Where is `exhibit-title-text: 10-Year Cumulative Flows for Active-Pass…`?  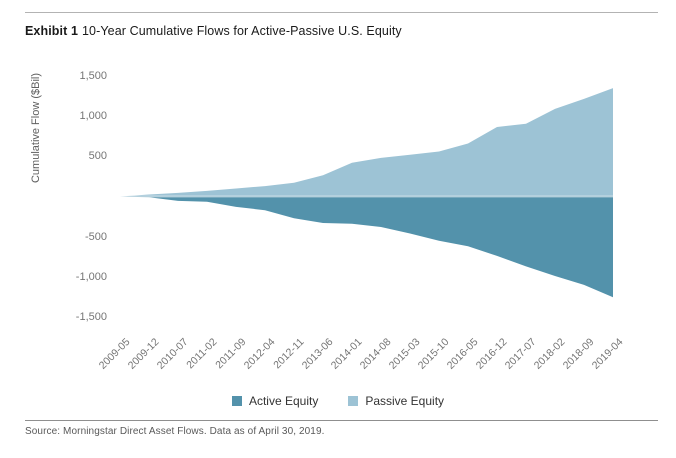
exhibit-title-text: 10-Year Cumulative Flows for Active-Pass… is located at coordinates (242, 31).